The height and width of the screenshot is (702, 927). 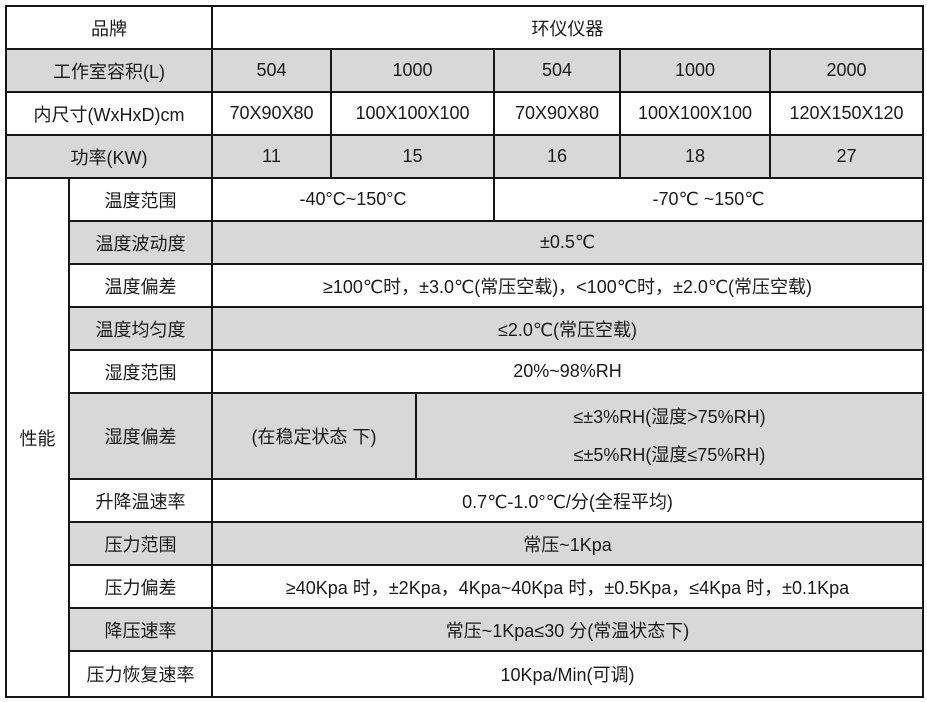 I want to click on pressure-deviation-label: 压力偏差, so click(x=140, y=586).